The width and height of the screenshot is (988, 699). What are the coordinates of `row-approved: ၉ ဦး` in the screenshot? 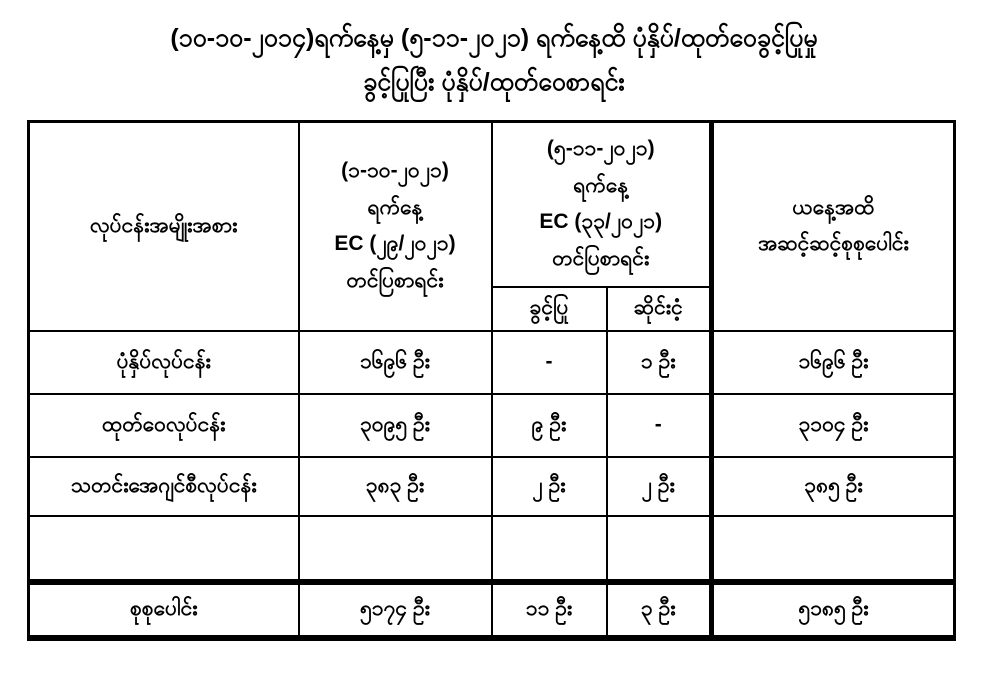 It's located at (549, 425).